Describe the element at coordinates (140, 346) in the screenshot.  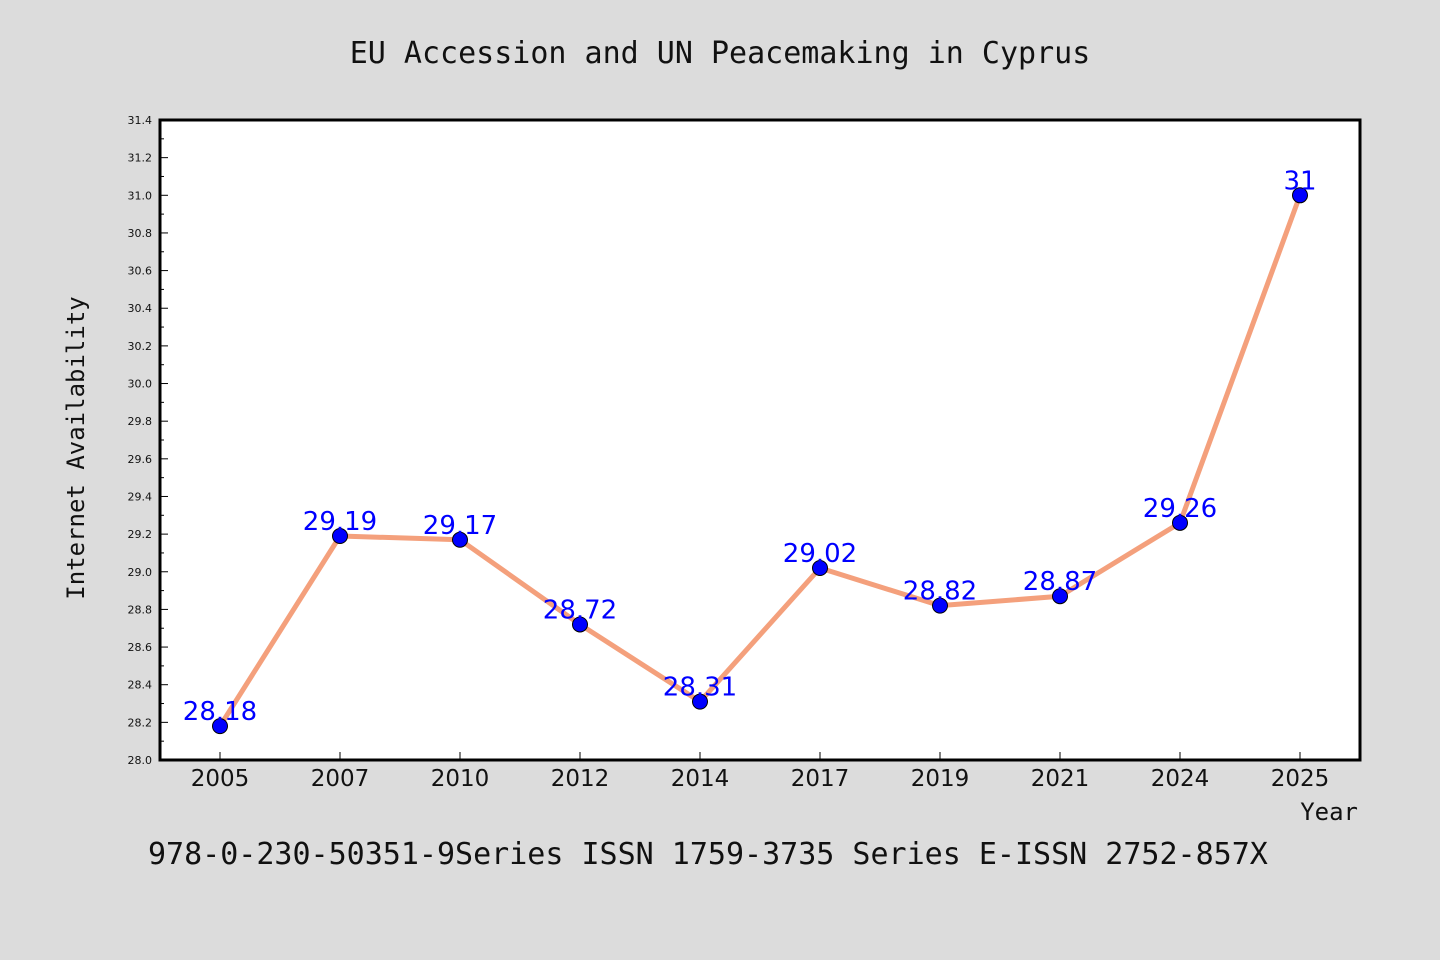
I see `y-tick-label: 30.2` at that location.